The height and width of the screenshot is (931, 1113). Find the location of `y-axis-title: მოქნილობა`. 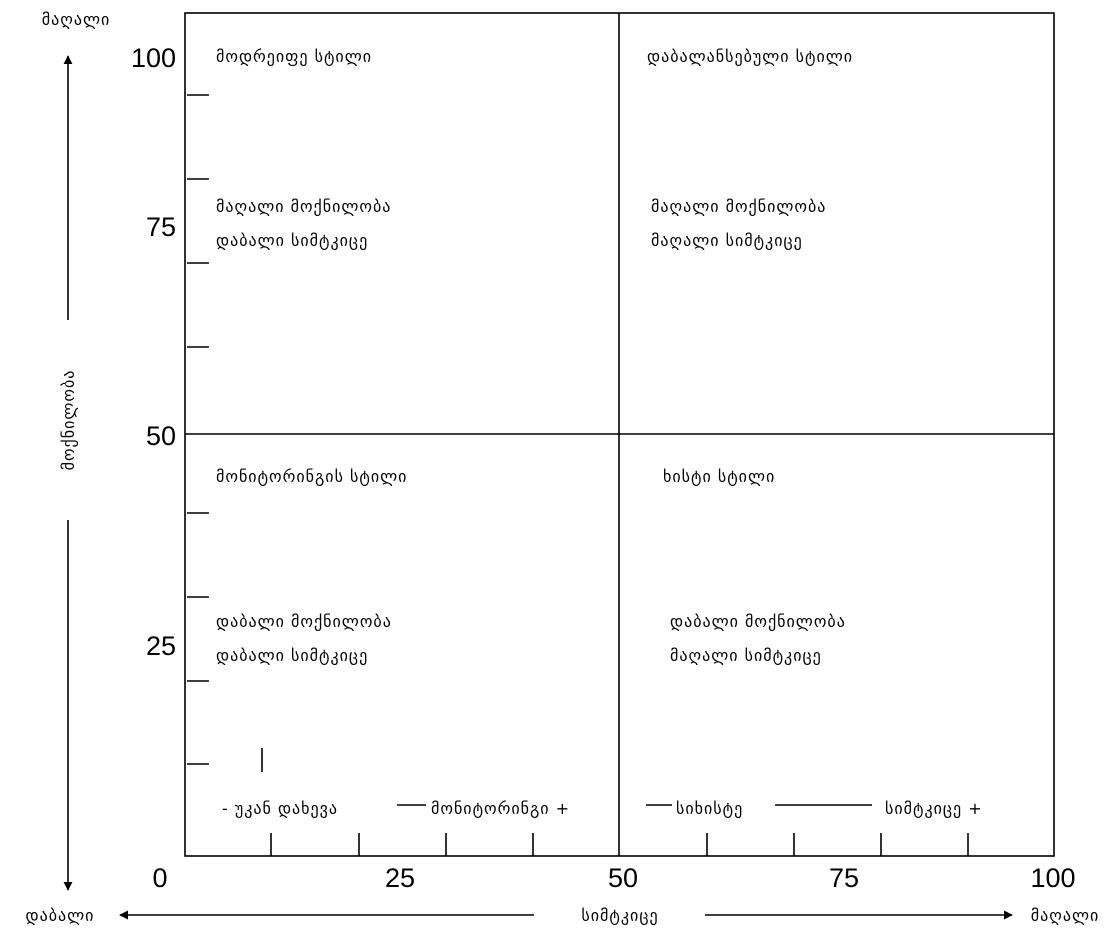

y-axis-title: მოქნილობა is located at coordinates (68, 420).